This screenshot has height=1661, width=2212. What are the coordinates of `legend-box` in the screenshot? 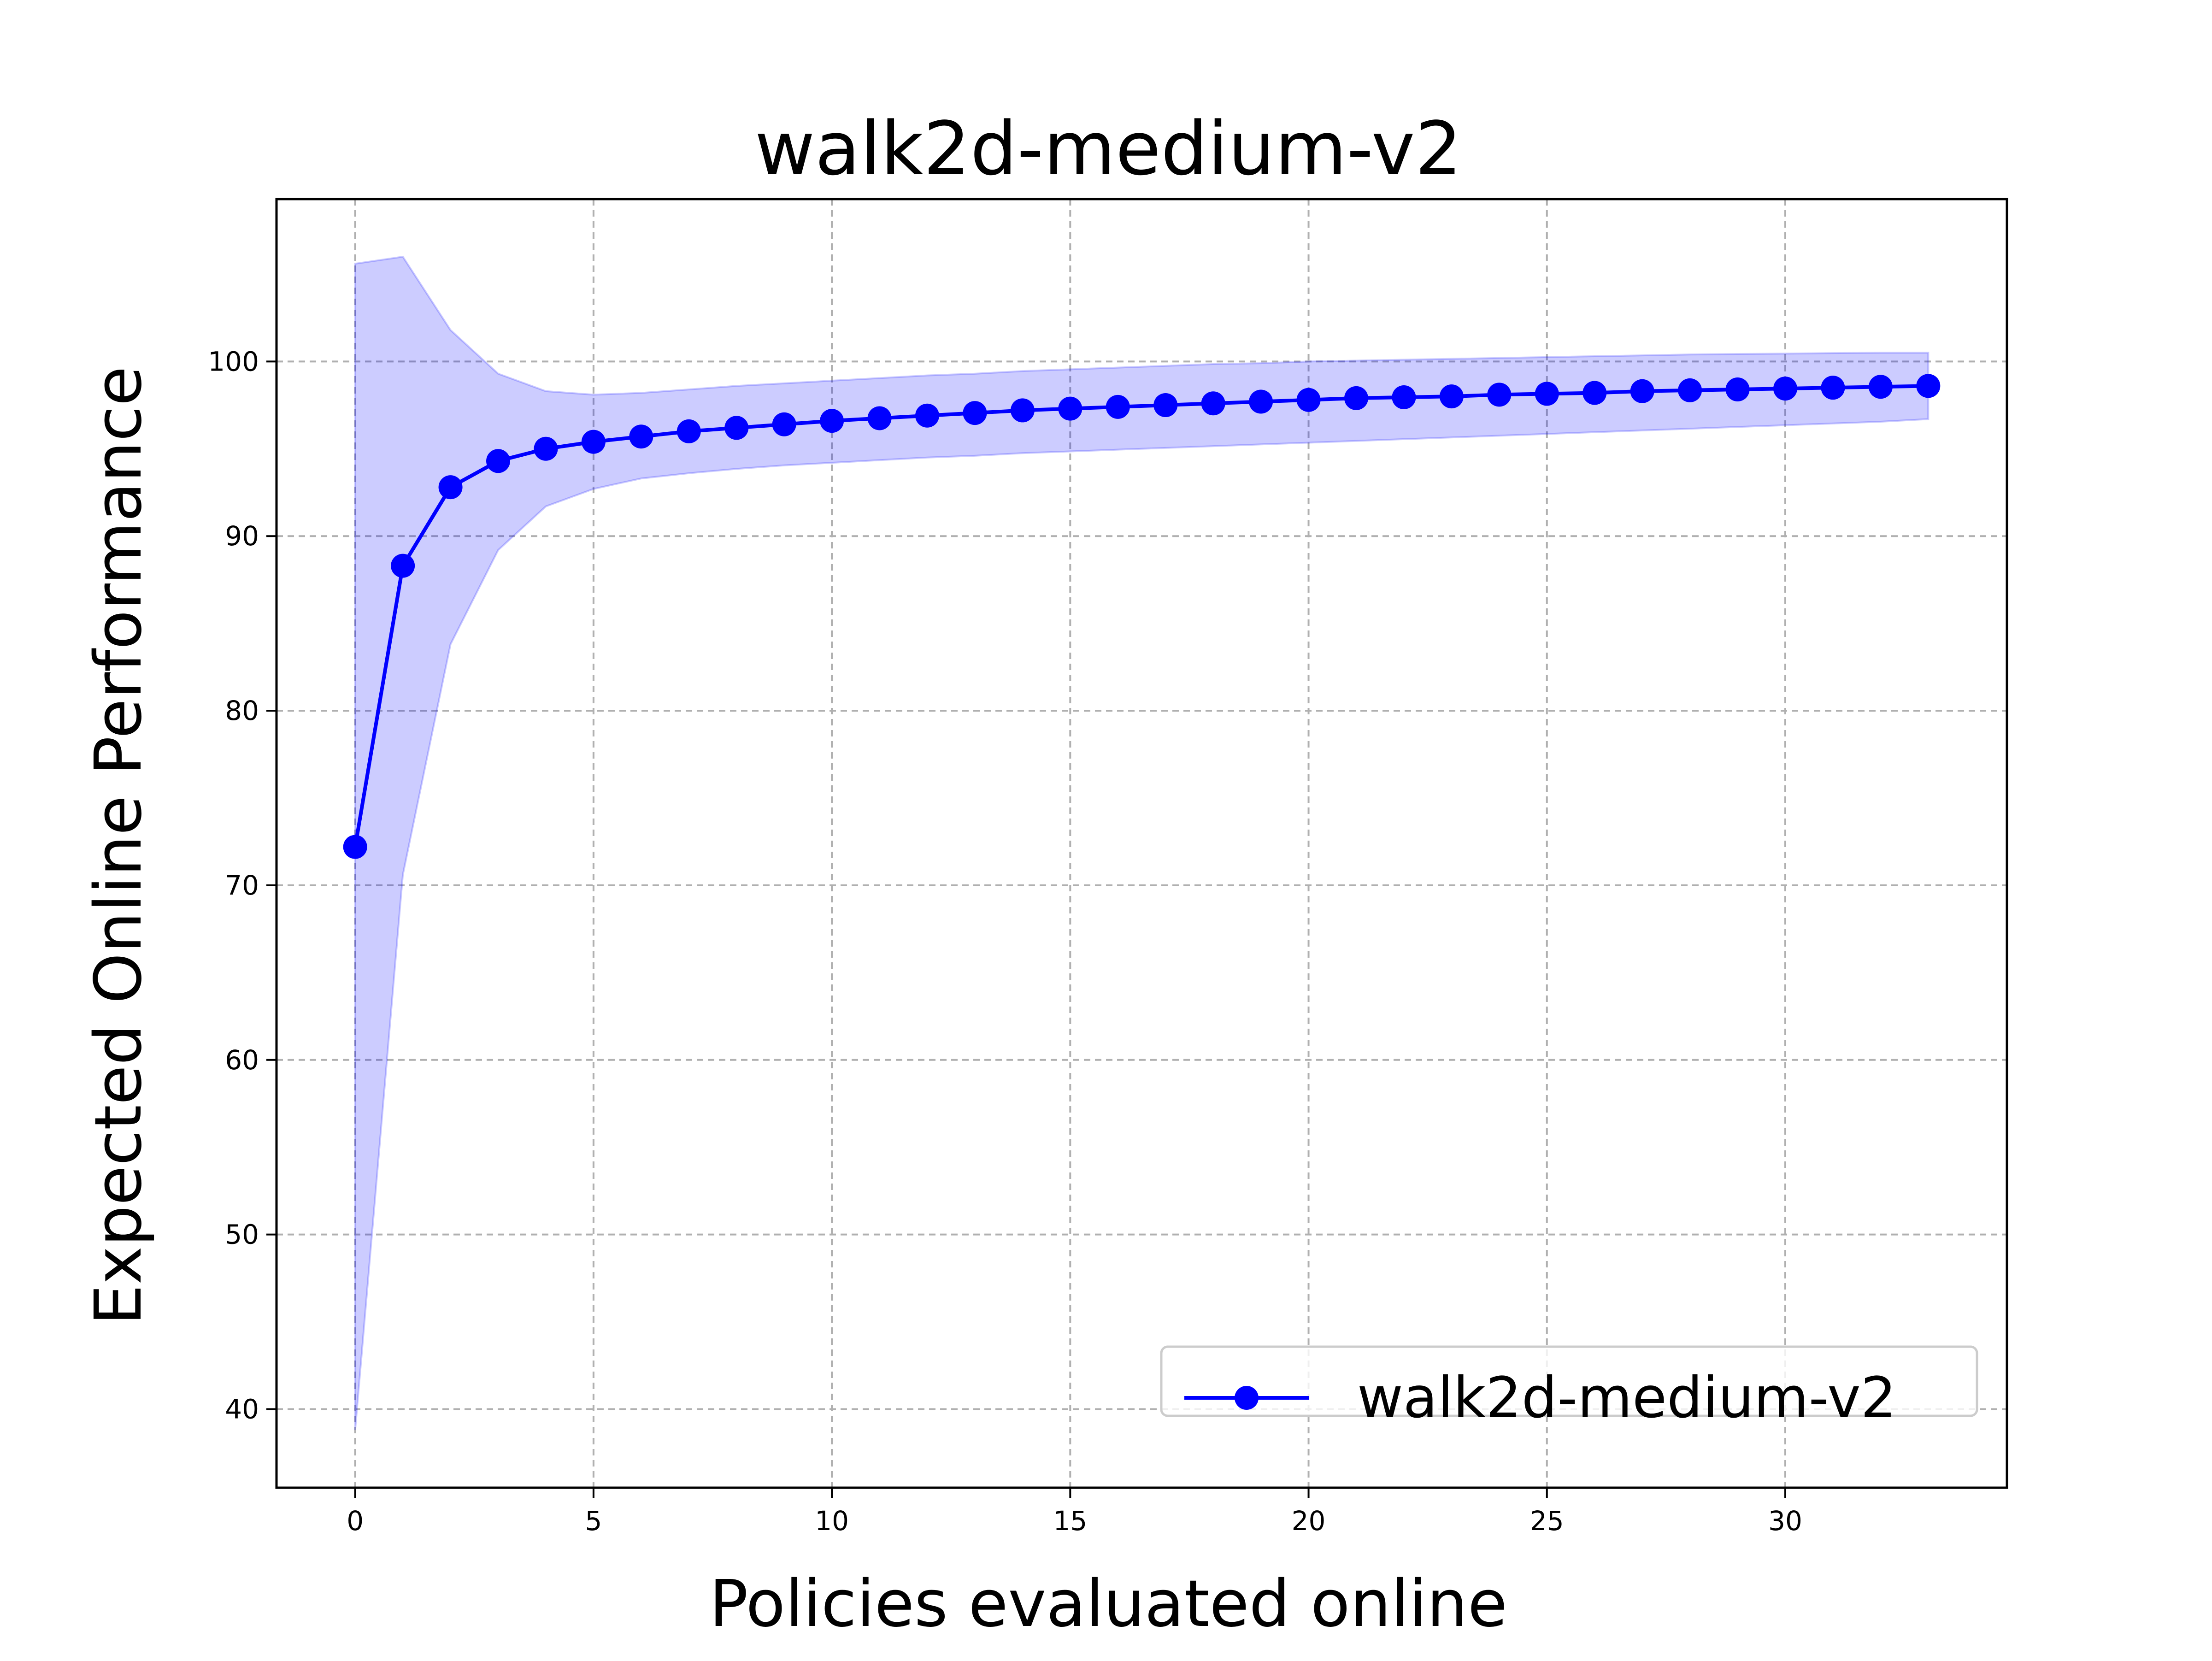 It's located at (1569, 1381).